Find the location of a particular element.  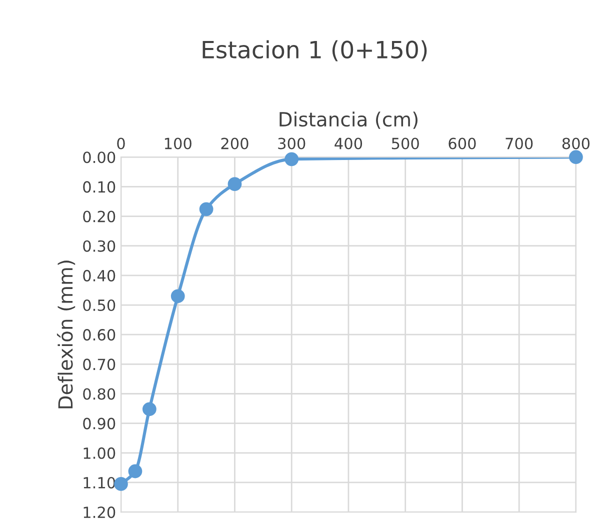

y-tick-label: 0.80 is located at coordinates (99, 394).